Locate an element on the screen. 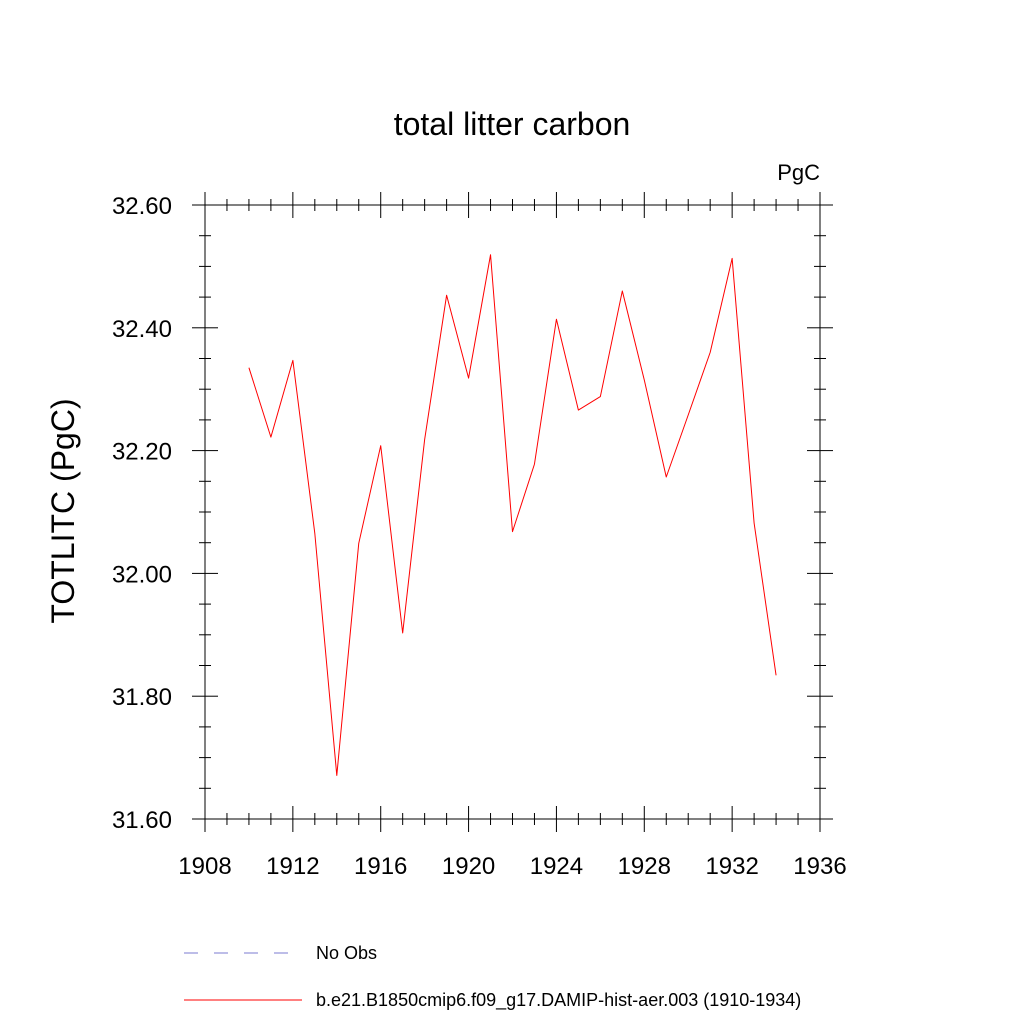 This screenshot has height=1024, width=1024. x-tick-label: 1912 is located at coordinates (292, 866).